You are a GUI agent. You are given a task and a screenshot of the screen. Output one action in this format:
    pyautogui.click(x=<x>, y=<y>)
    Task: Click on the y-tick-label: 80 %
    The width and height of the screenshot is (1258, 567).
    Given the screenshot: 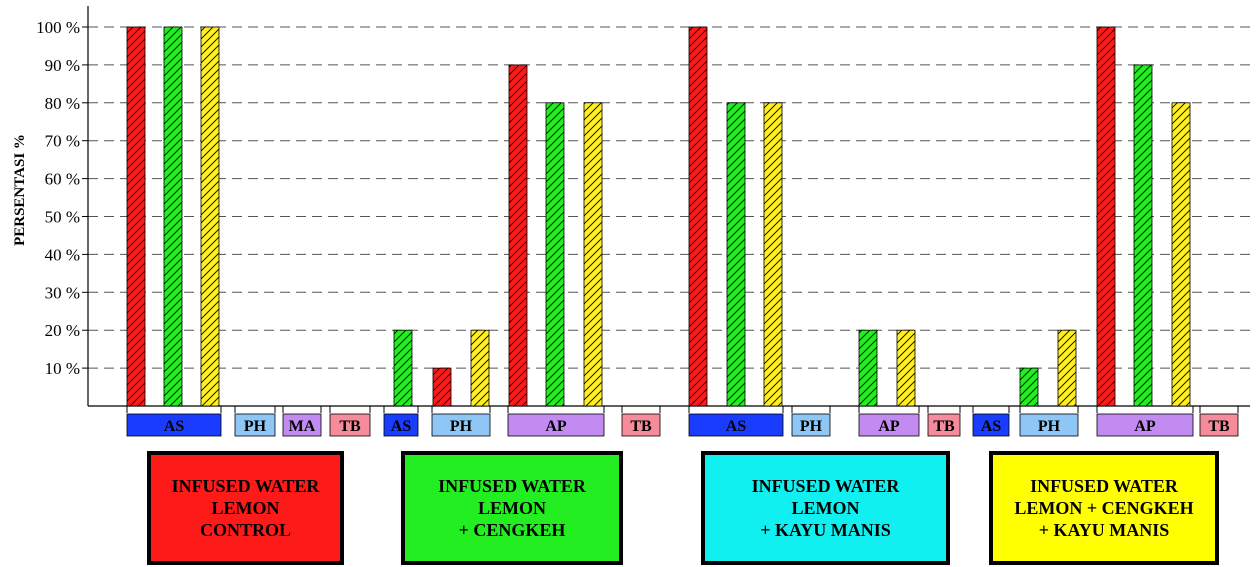 What is the action you would take?
    pyautogui.click(x=62, y=103)
    